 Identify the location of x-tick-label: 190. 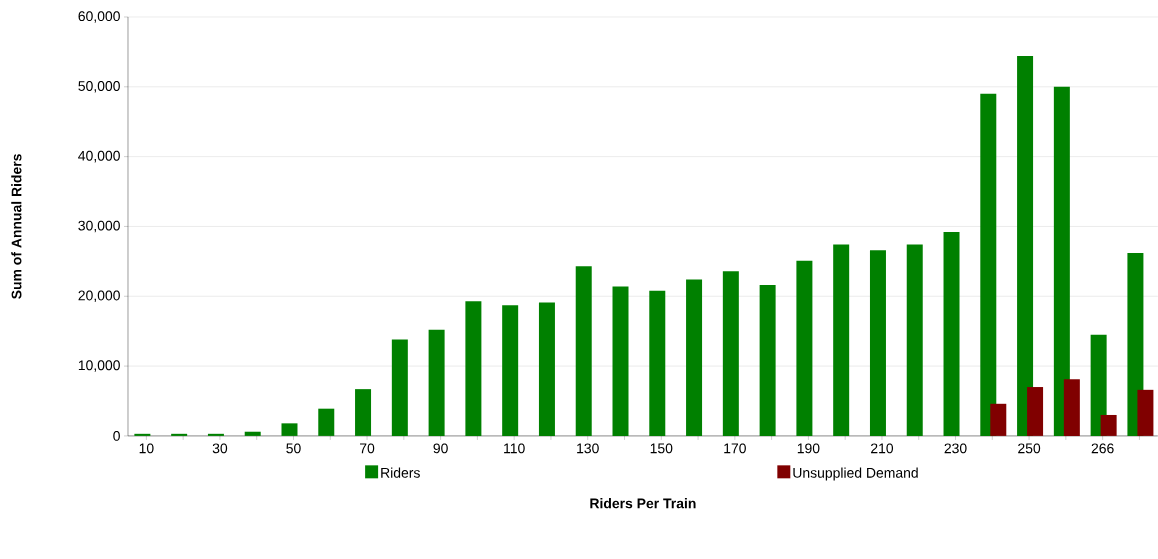
(808, 448).